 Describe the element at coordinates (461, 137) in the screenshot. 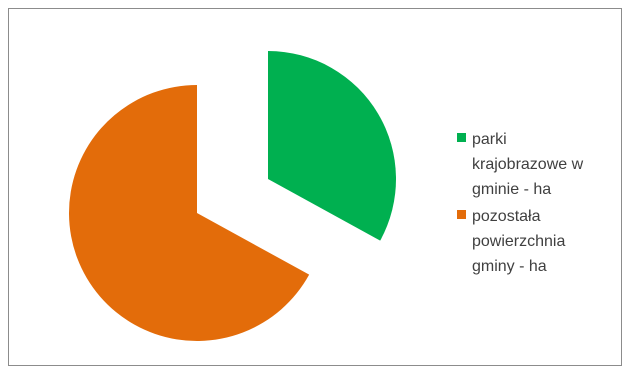

I see `legend-swatch-green` at that location.